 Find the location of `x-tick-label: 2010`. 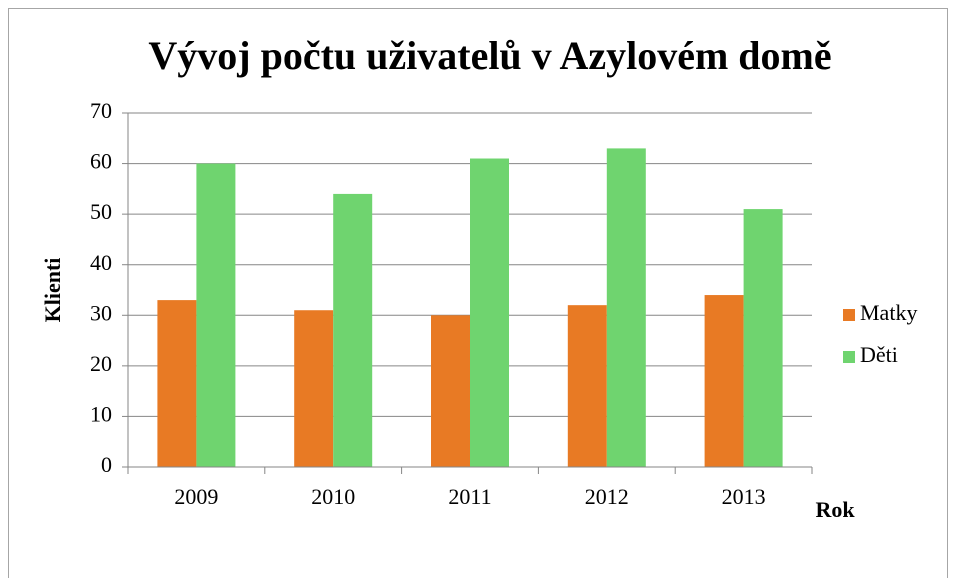

x-tick-label: 2010 is located at coordinates (333, 496).